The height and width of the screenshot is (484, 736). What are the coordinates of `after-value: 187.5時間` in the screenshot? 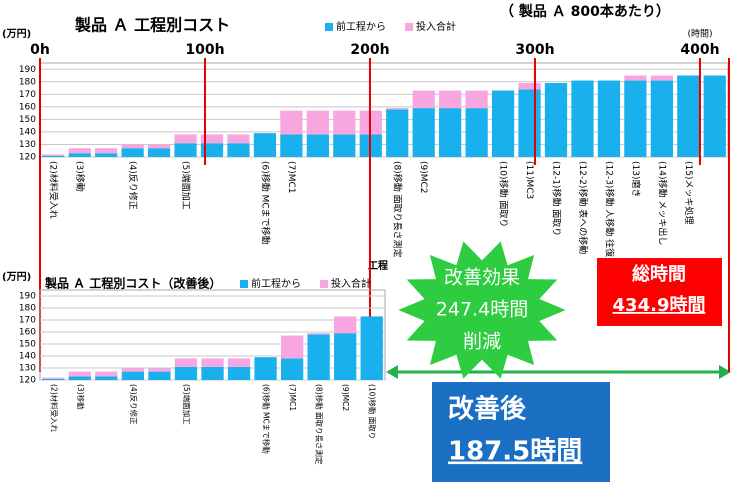 It's located at (515, 452).